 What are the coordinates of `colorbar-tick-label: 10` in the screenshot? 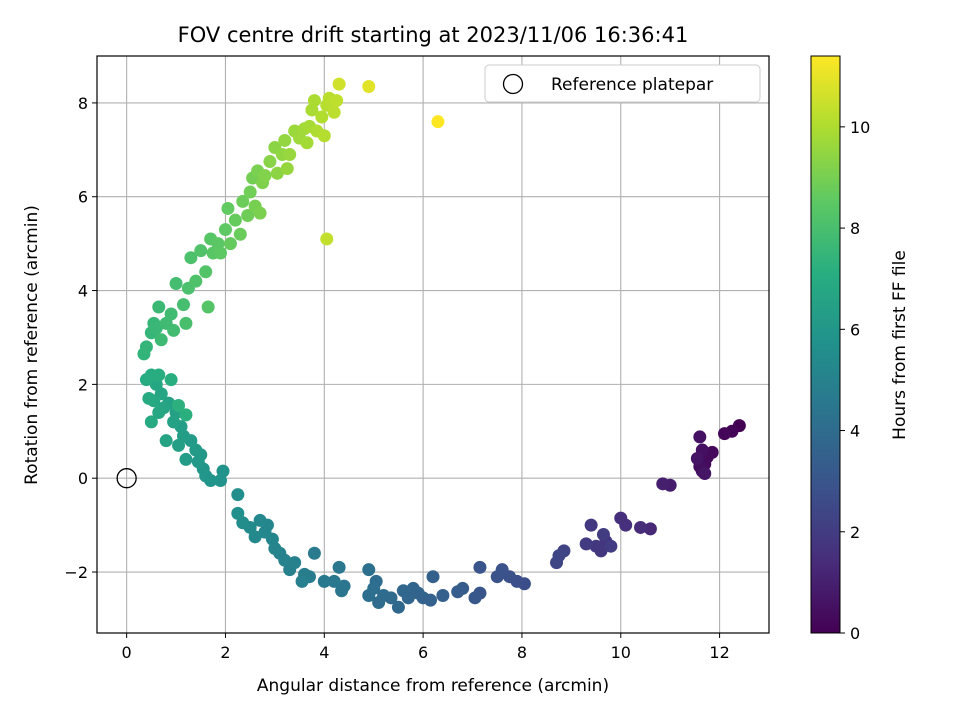 It's located at (860, 127).